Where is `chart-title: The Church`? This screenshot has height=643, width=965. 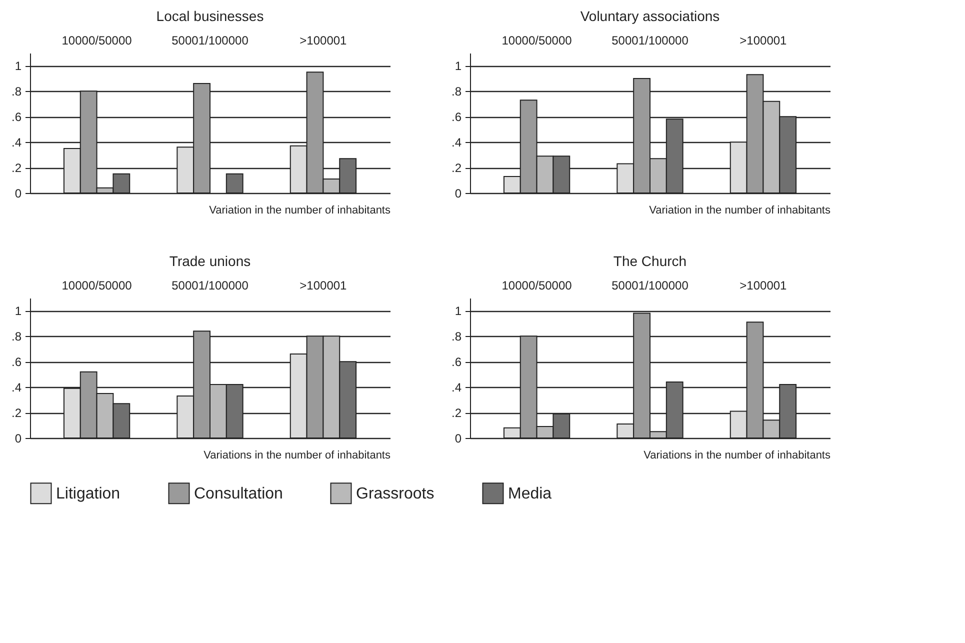
chart-title: The Church is located at coordinates (650, 261).